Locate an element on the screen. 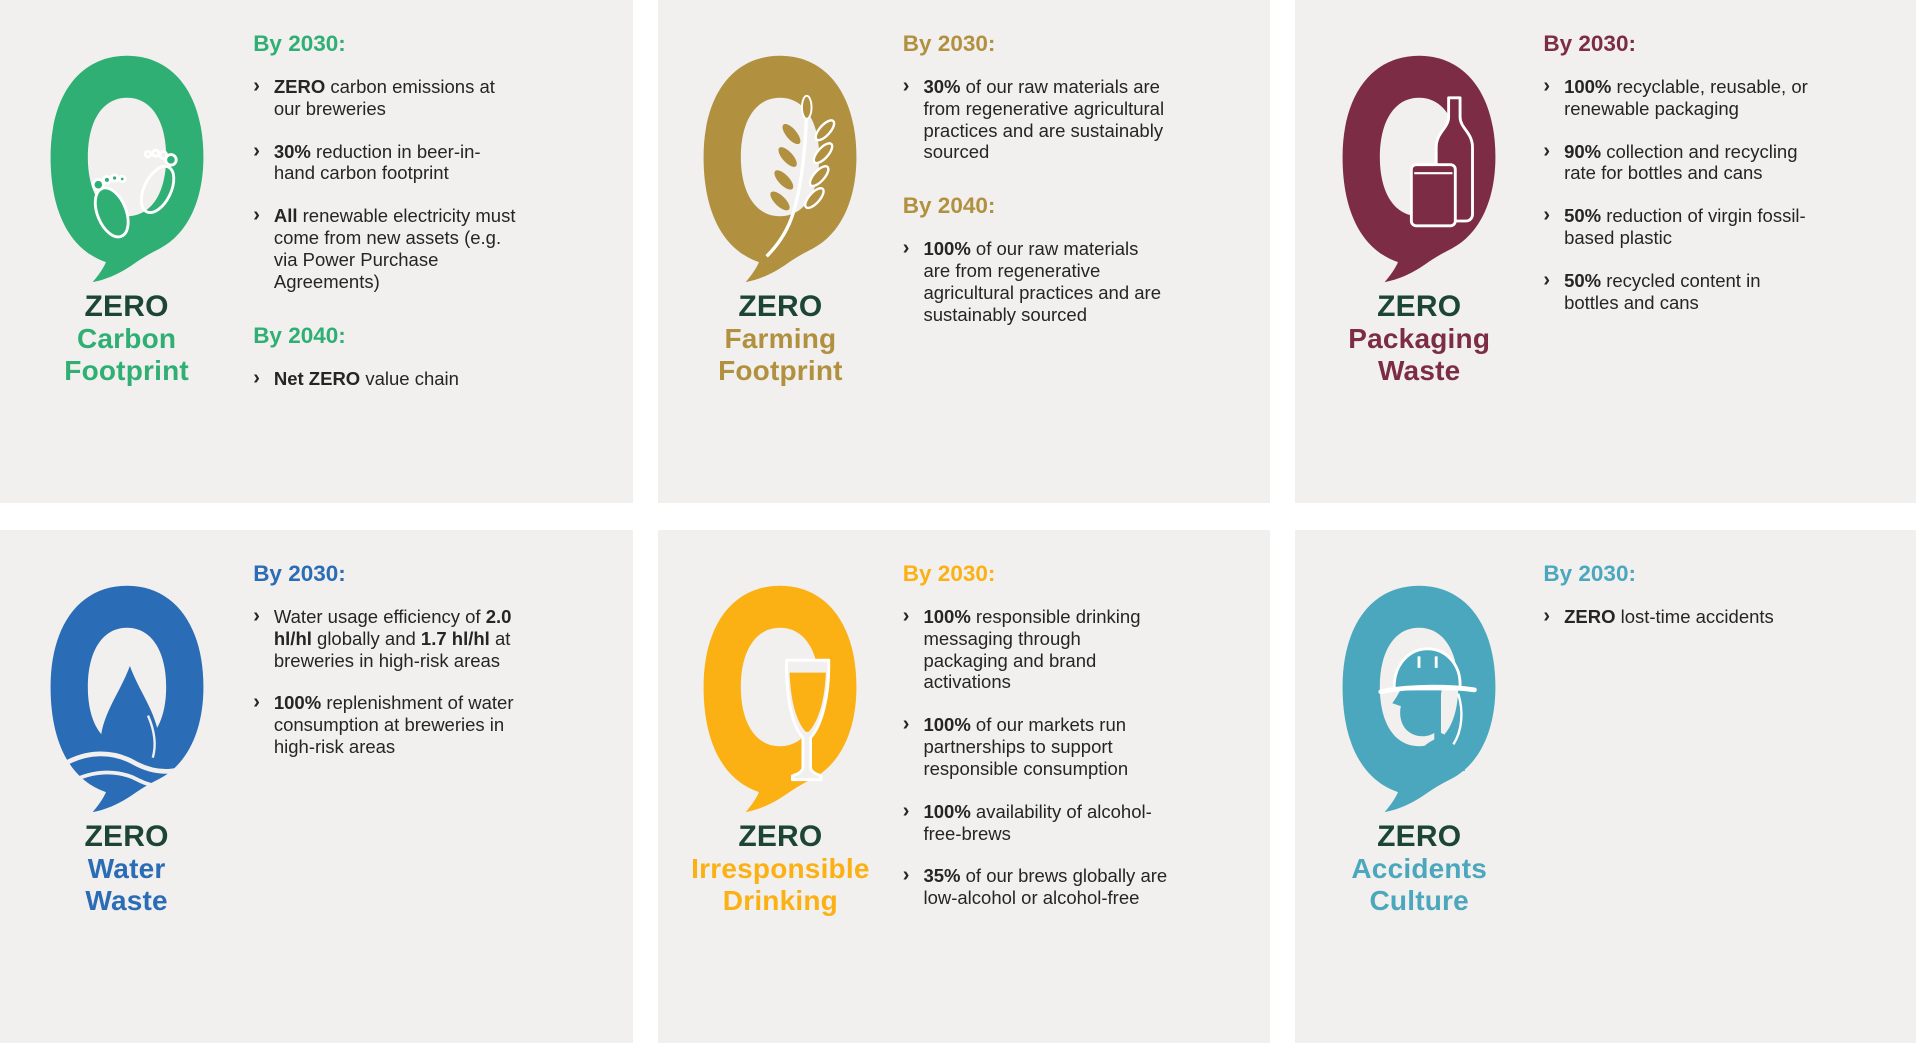  goal-section: By 2040: › Net ZERO value chain is located at coordinates (430, 356).